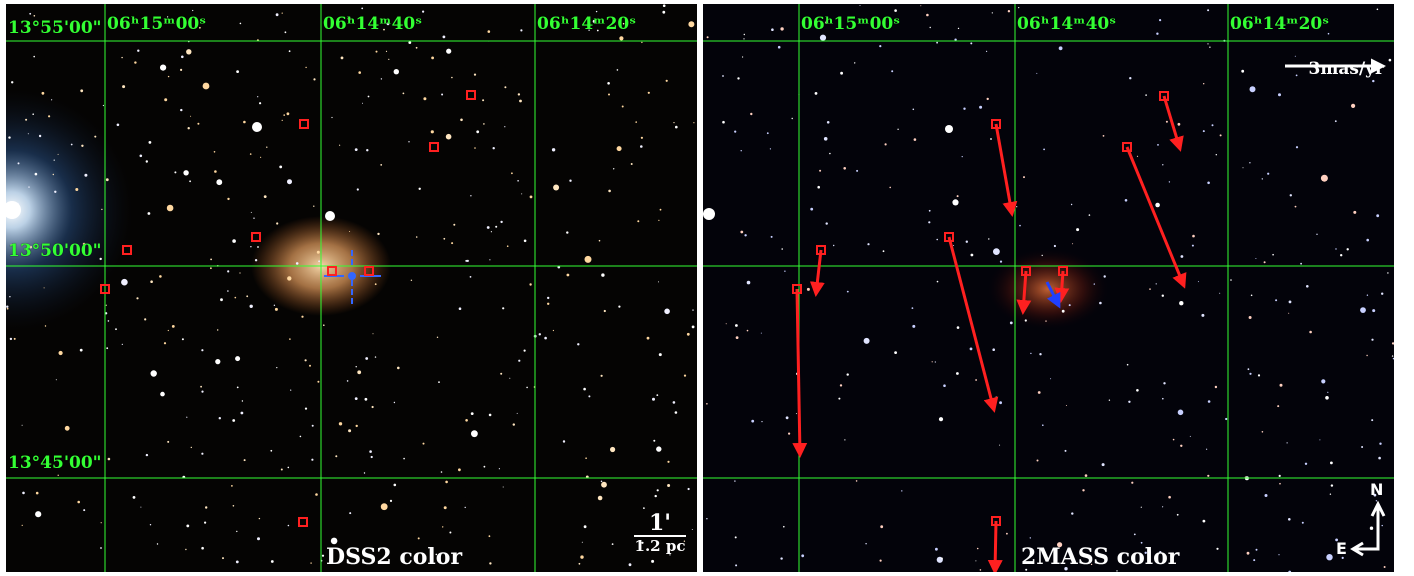 This screenshot has width=1414, height=576. What do you see at coordinates (1368, 528) in the screenshot?
I see `compass` at bounding box center [1368, 528].